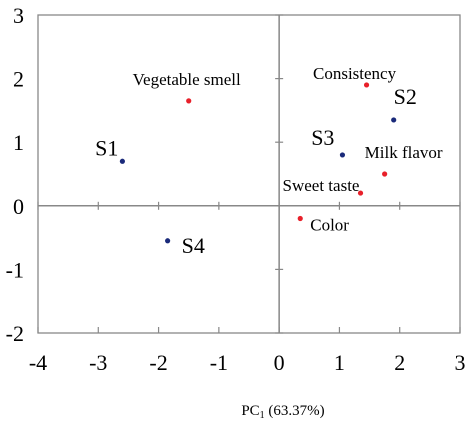 The width and height of the screenshot is (474, 431). Describe the element at coordinates (18, 206) in the screenshot. I see `y-tick-label: 0` at that location.